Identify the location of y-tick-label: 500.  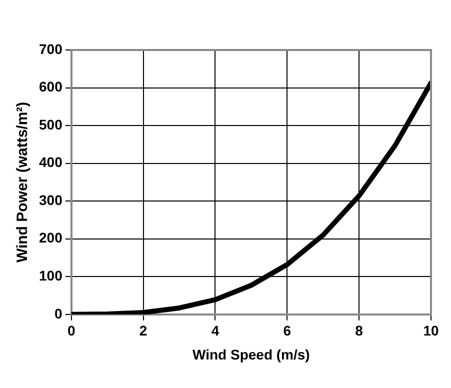
(51, 124).